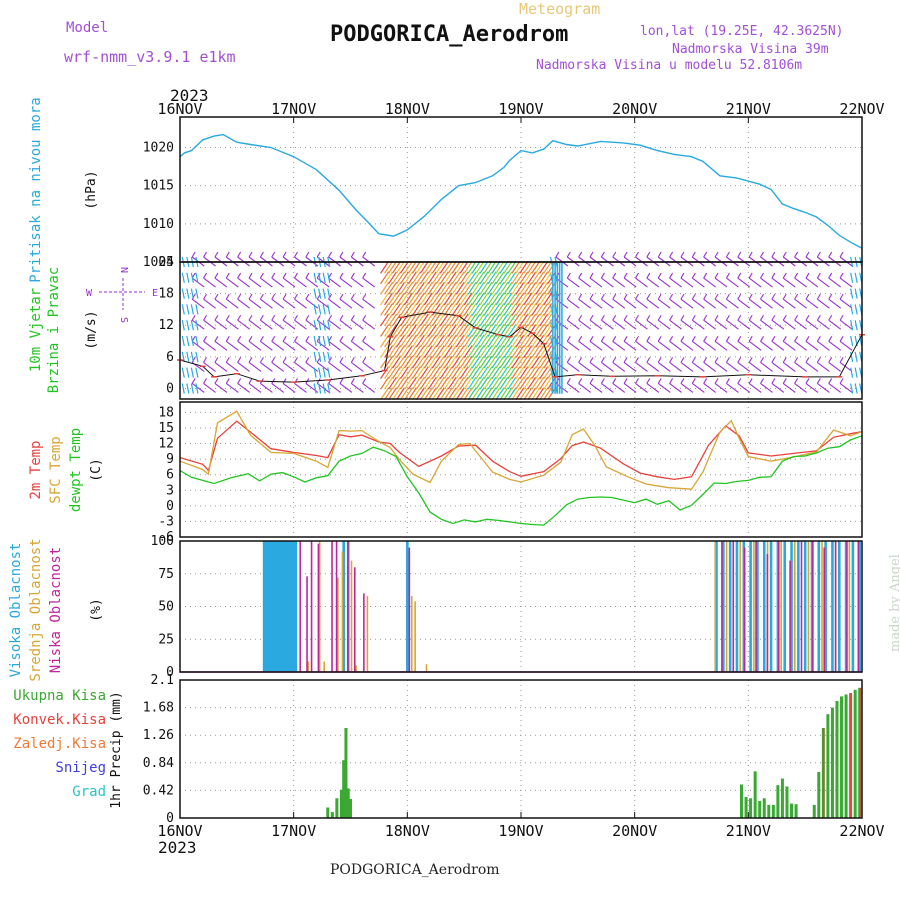 The width and height of the screenshot is (900, 900). I want to click on pressure-tick-label: 1015, so click(158, 186).